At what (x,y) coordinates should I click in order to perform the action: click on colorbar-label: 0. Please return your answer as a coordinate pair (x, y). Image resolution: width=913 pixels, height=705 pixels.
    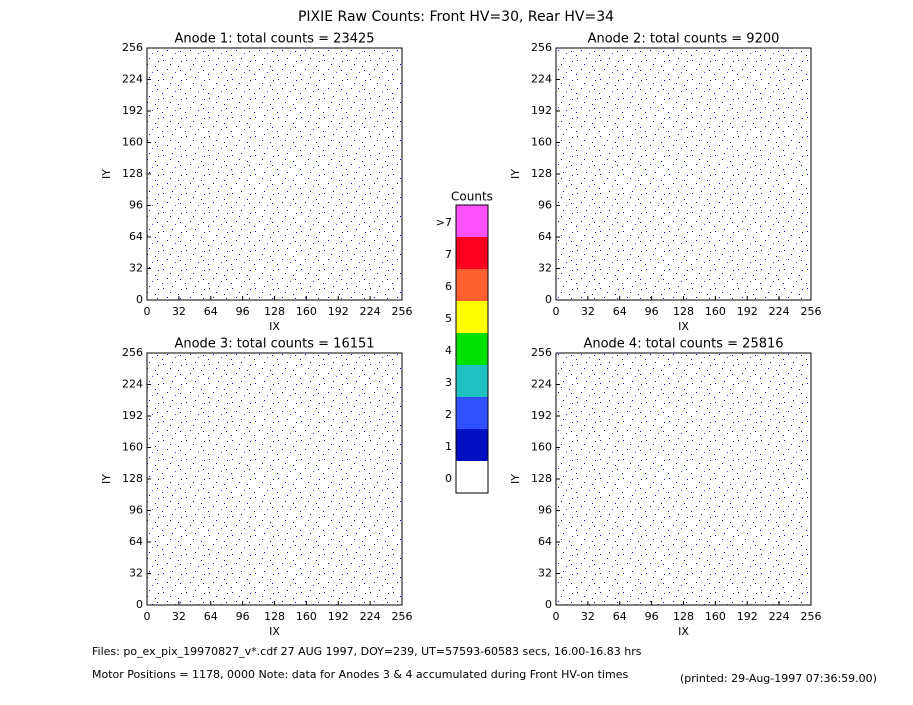
    Looking at the image, I should click on (448, 478).